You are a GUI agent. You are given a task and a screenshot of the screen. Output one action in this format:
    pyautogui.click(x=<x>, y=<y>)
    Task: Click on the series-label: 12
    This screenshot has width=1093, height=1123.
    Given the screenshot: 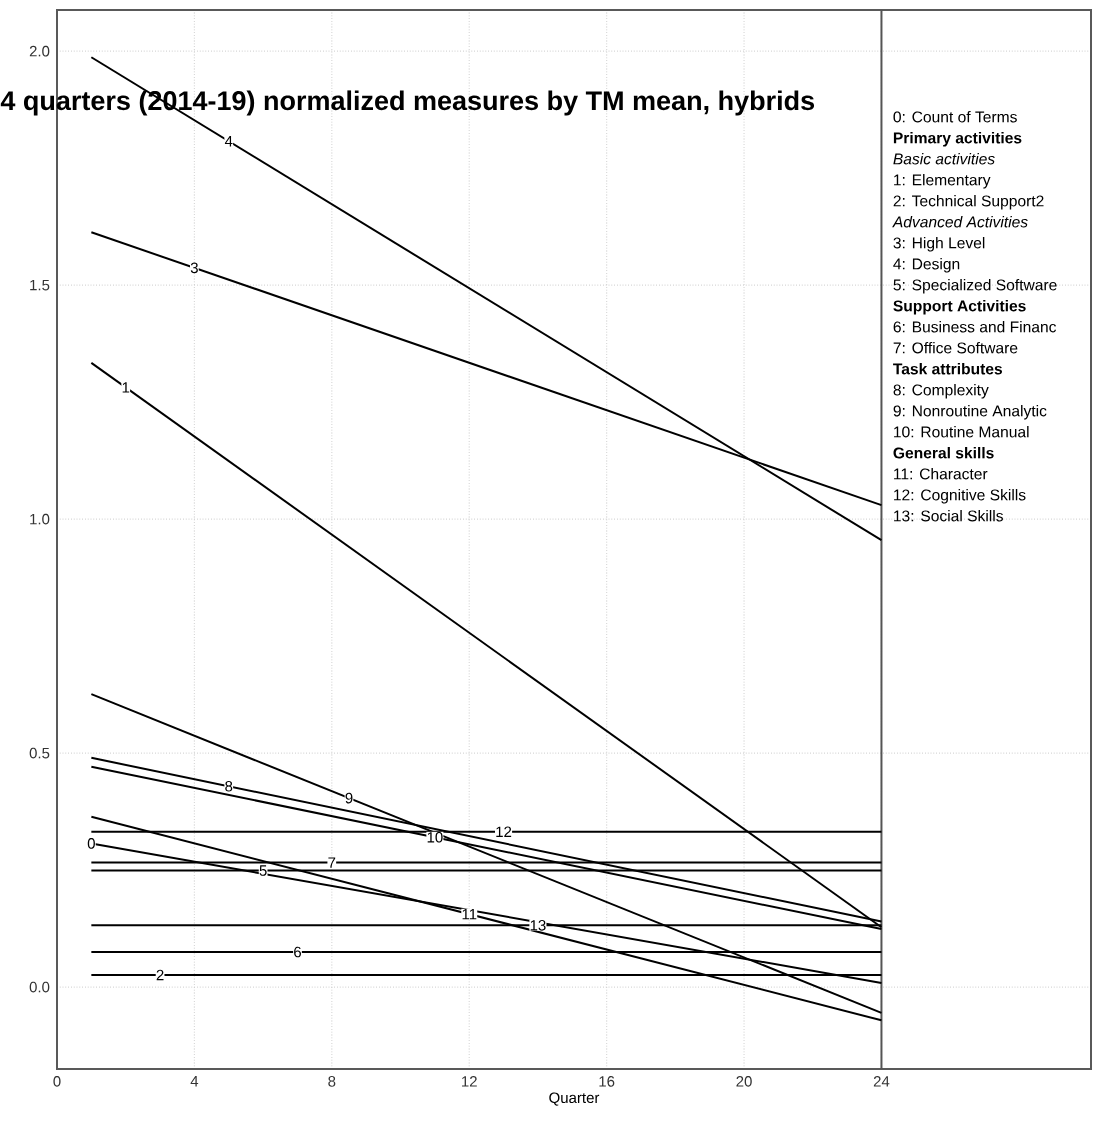 What is the action you would take?
    pyautogui.click(x=504, y=831)
    